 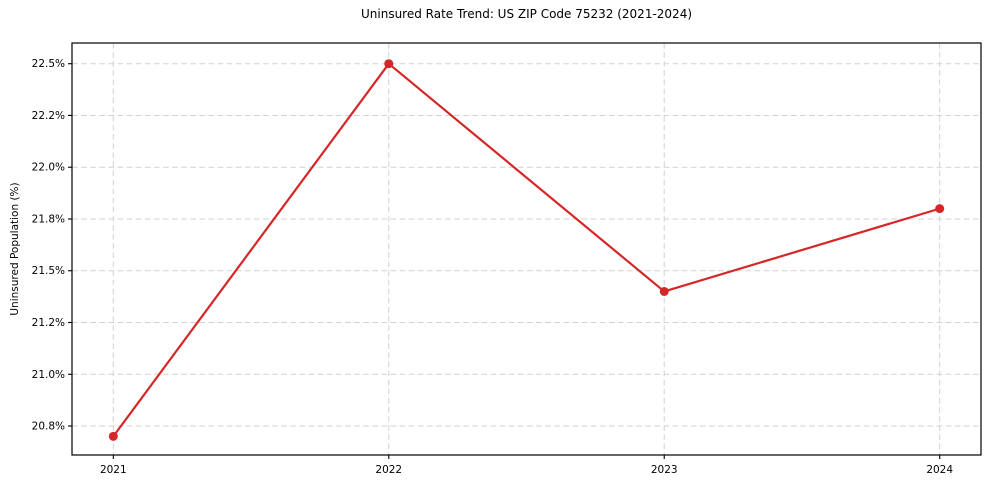 What do you see at coordinates (939, 470) in the screenshot?
I see `x-tick-label: 2024` at bounding box center [939, 470].